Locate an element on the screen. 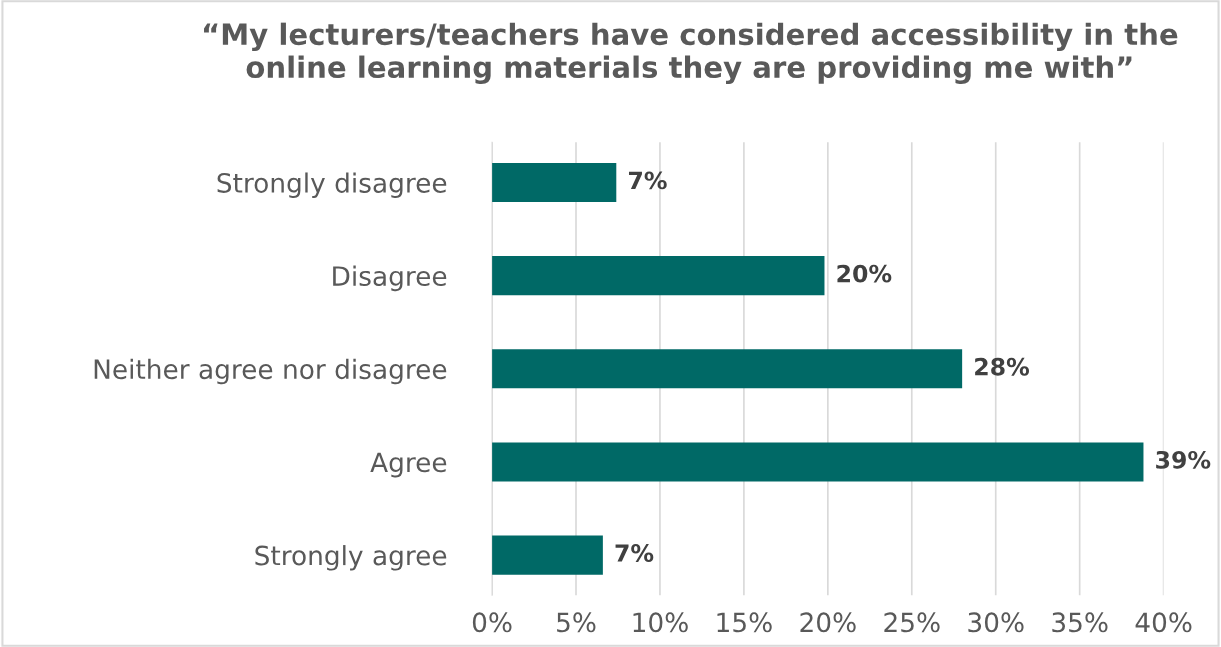  x-tick-label: 20% is located at coordinates (828, 622).